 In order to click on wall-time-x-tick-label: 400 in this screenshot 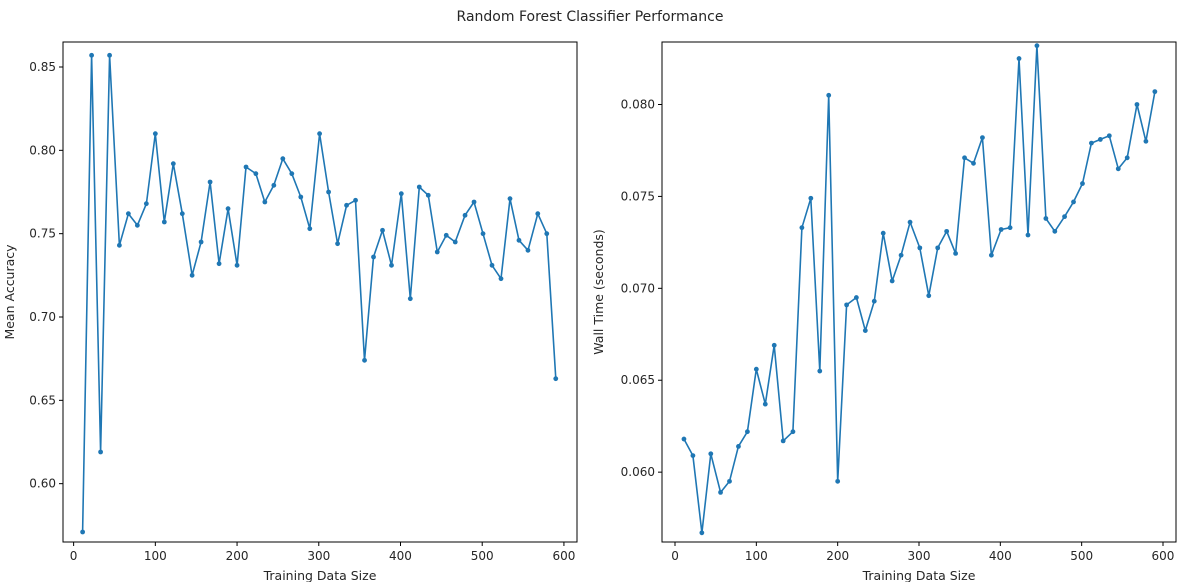, I will do `click(1000, 556)`.